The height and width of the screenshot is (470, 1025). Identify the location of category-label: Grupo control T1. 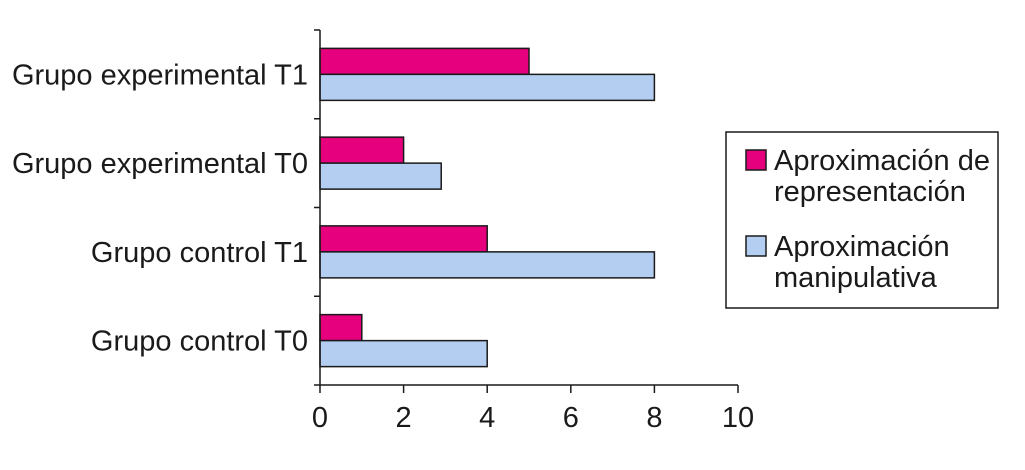
(199, 253).